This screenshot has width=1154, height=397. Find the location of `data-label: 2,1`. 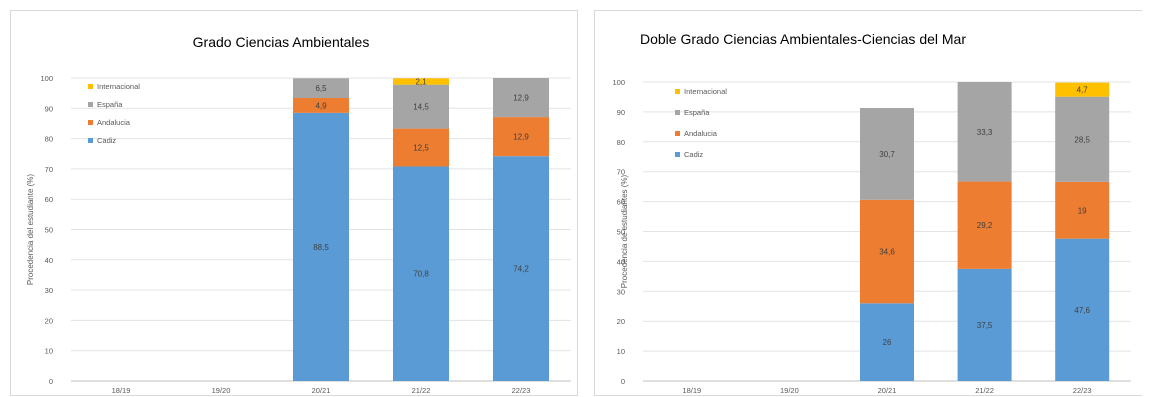

data-label: 2,1 is located at coordinates (421, 81).